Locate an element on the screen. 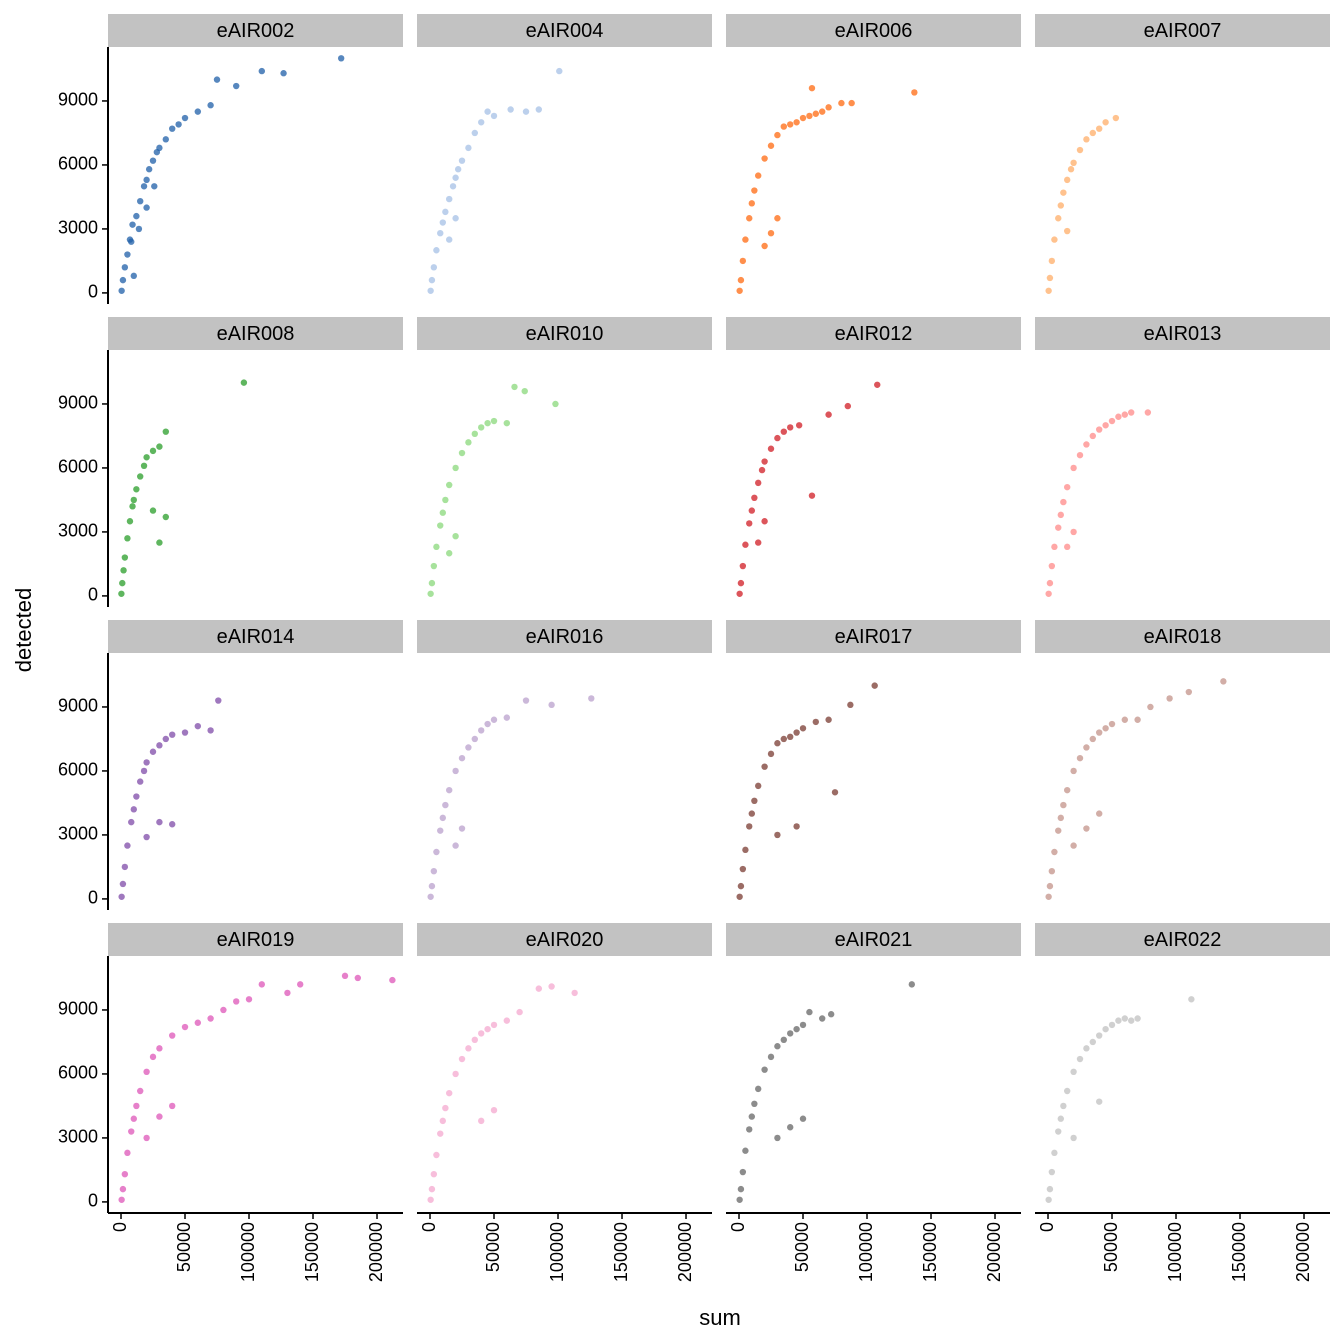 This screenshot has height=1344, width=1344. facet-title: eAIR002 is located at coordinates (256, 31).